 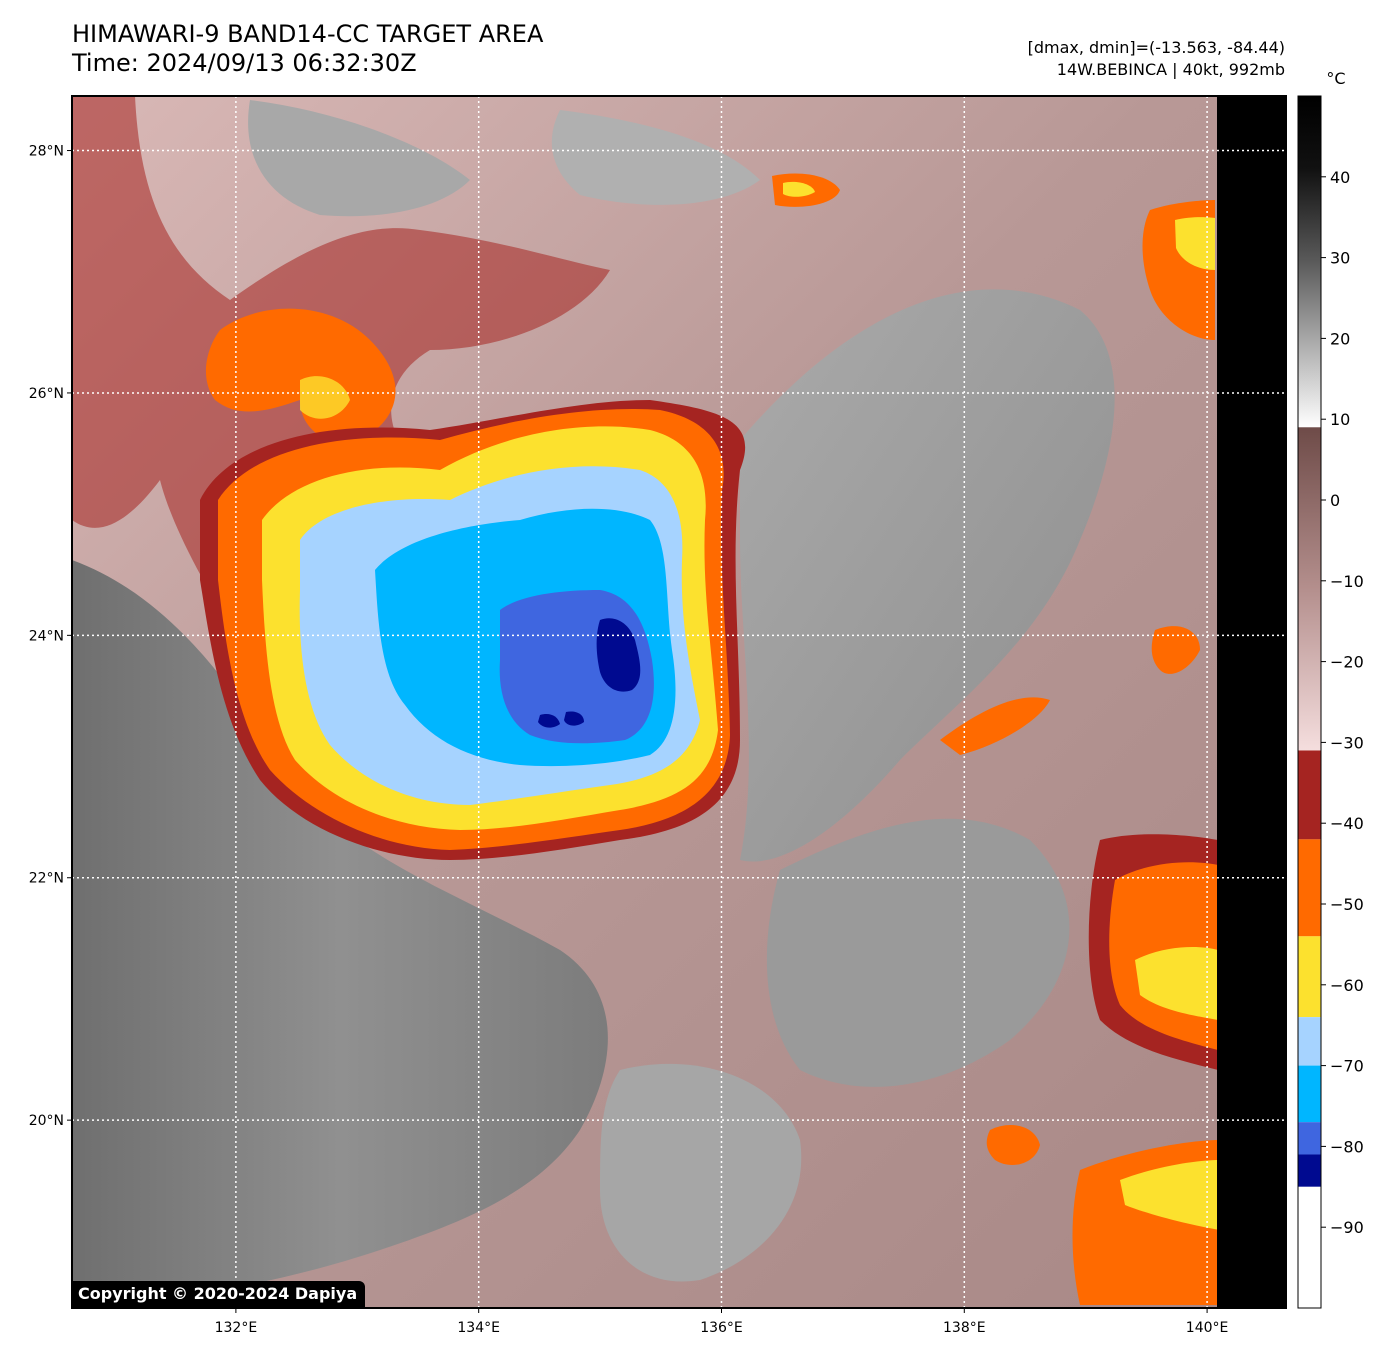 I want to click on colorbar-segment-royal-blue, so click(x=1309, y=1138).